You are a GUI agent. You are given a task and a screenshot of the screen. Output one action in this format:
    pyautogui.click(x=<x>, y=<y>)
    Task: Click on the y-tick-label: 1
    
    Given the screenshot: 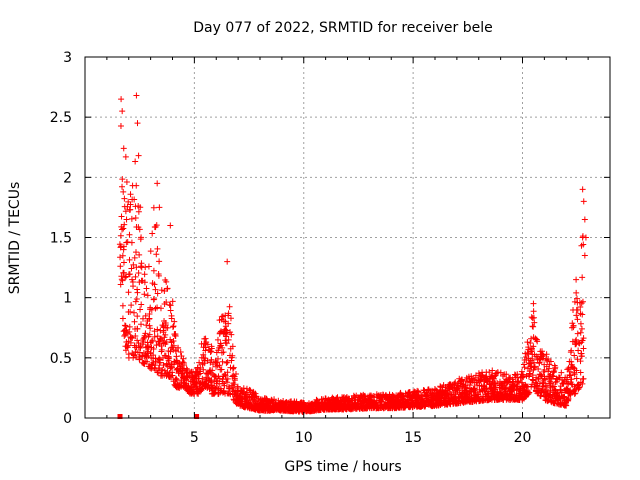 What is the action you would take?
    pyautogui.click(x=67, y=299)
    